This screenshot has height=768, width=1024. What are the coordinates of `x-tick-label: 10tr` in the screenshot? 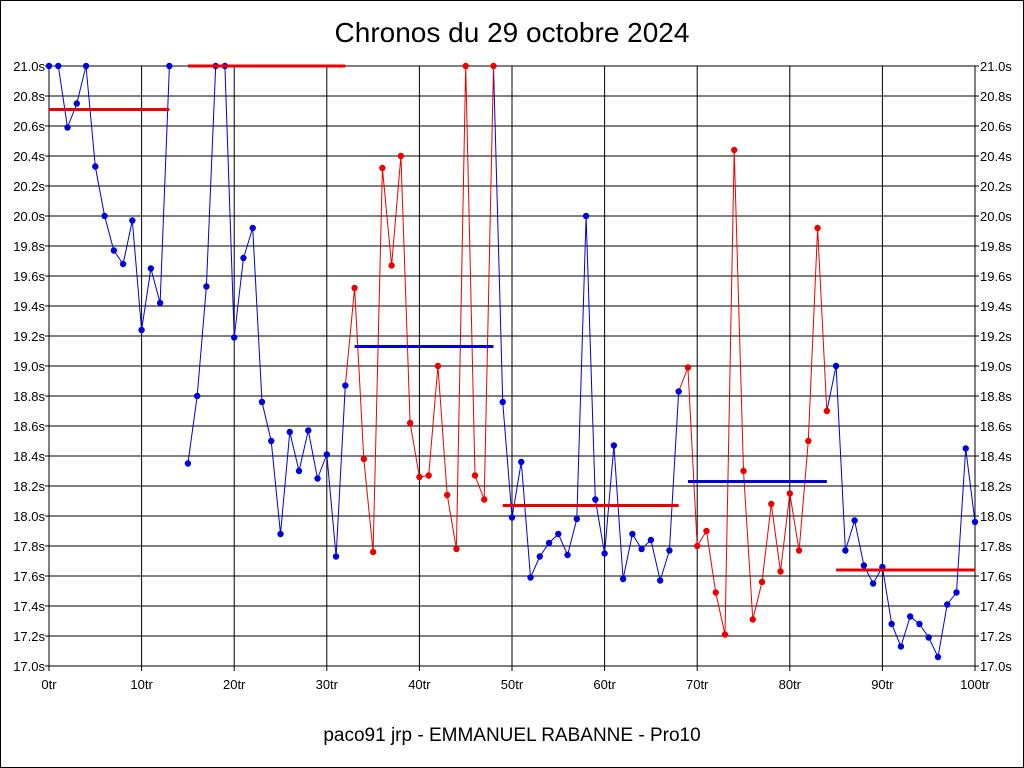 It's located at (141, 684).